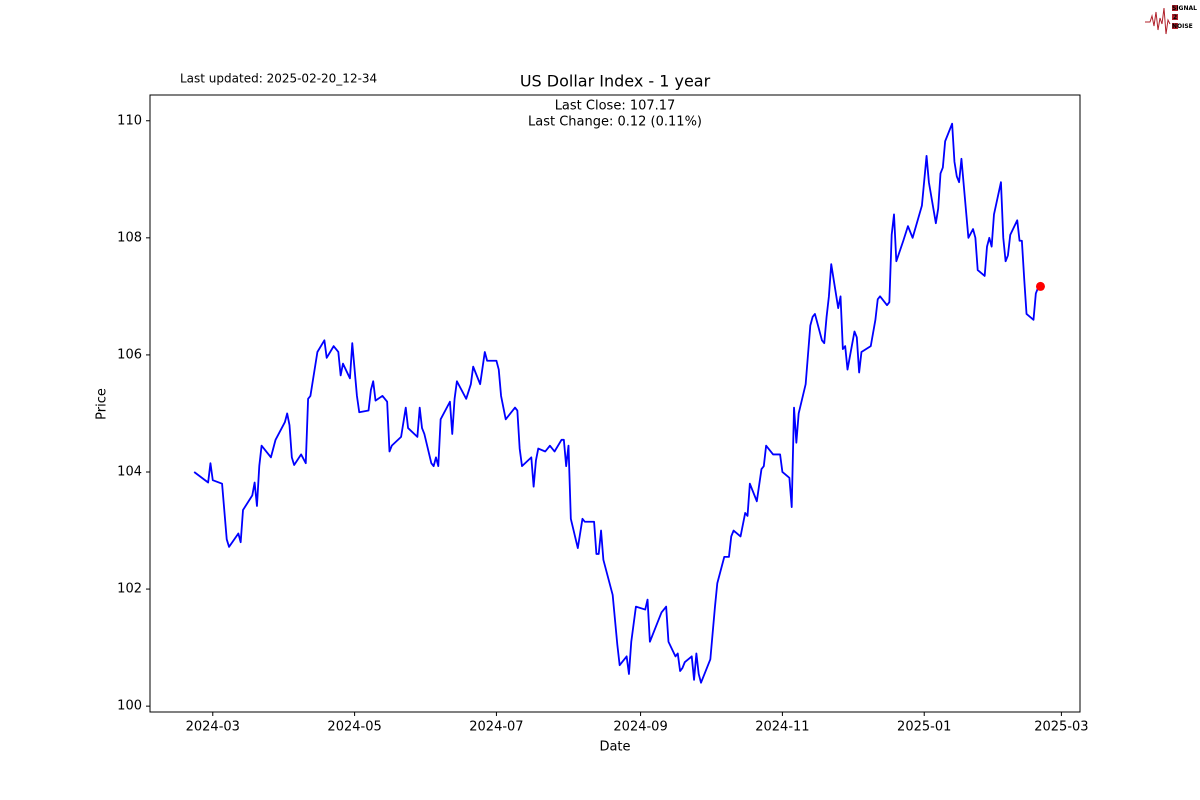 The image size is (1200, 800). I want to click on logo-text: NOISE, so click(1182, 26).